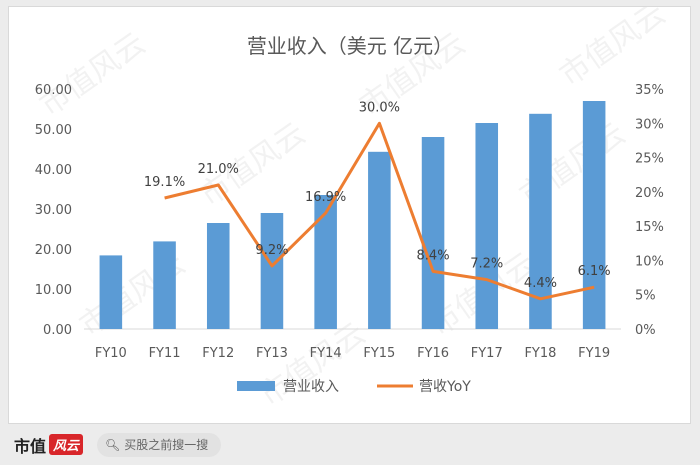  I want to click on x-tick-label: FY14, so click(326, 353).